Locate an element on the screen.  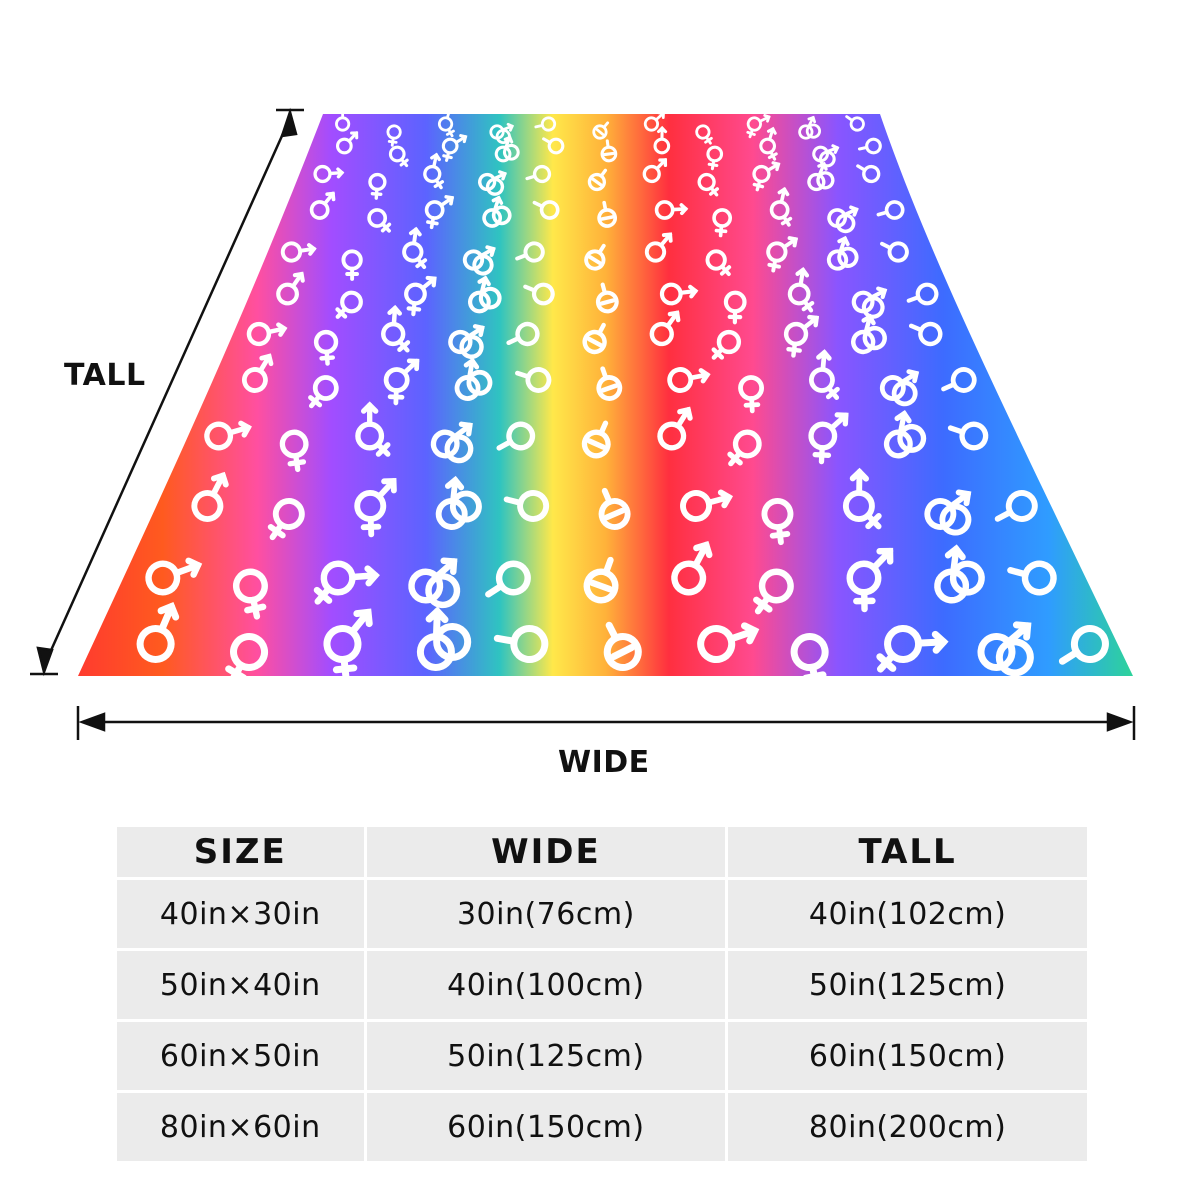
header-size: SIZE is located at coordinates (240, 852).